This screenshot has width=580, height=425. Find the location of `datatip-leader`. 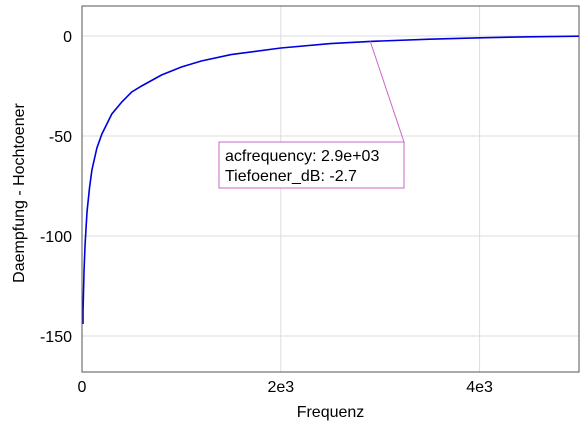

datatip-leader is located at coordinates (387, 92).